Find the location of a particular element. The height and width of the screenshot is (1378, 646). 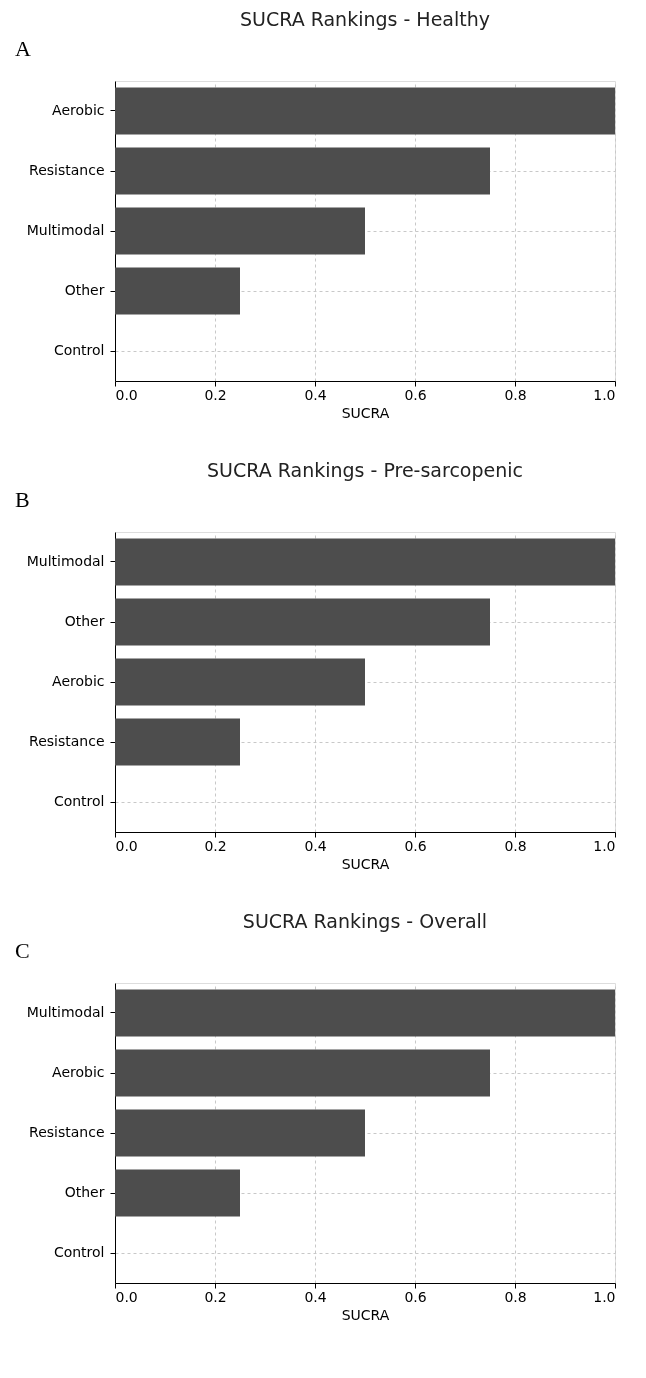

chart-title: SUCRA Rankings - Overall is located at coordinates (365, 921).